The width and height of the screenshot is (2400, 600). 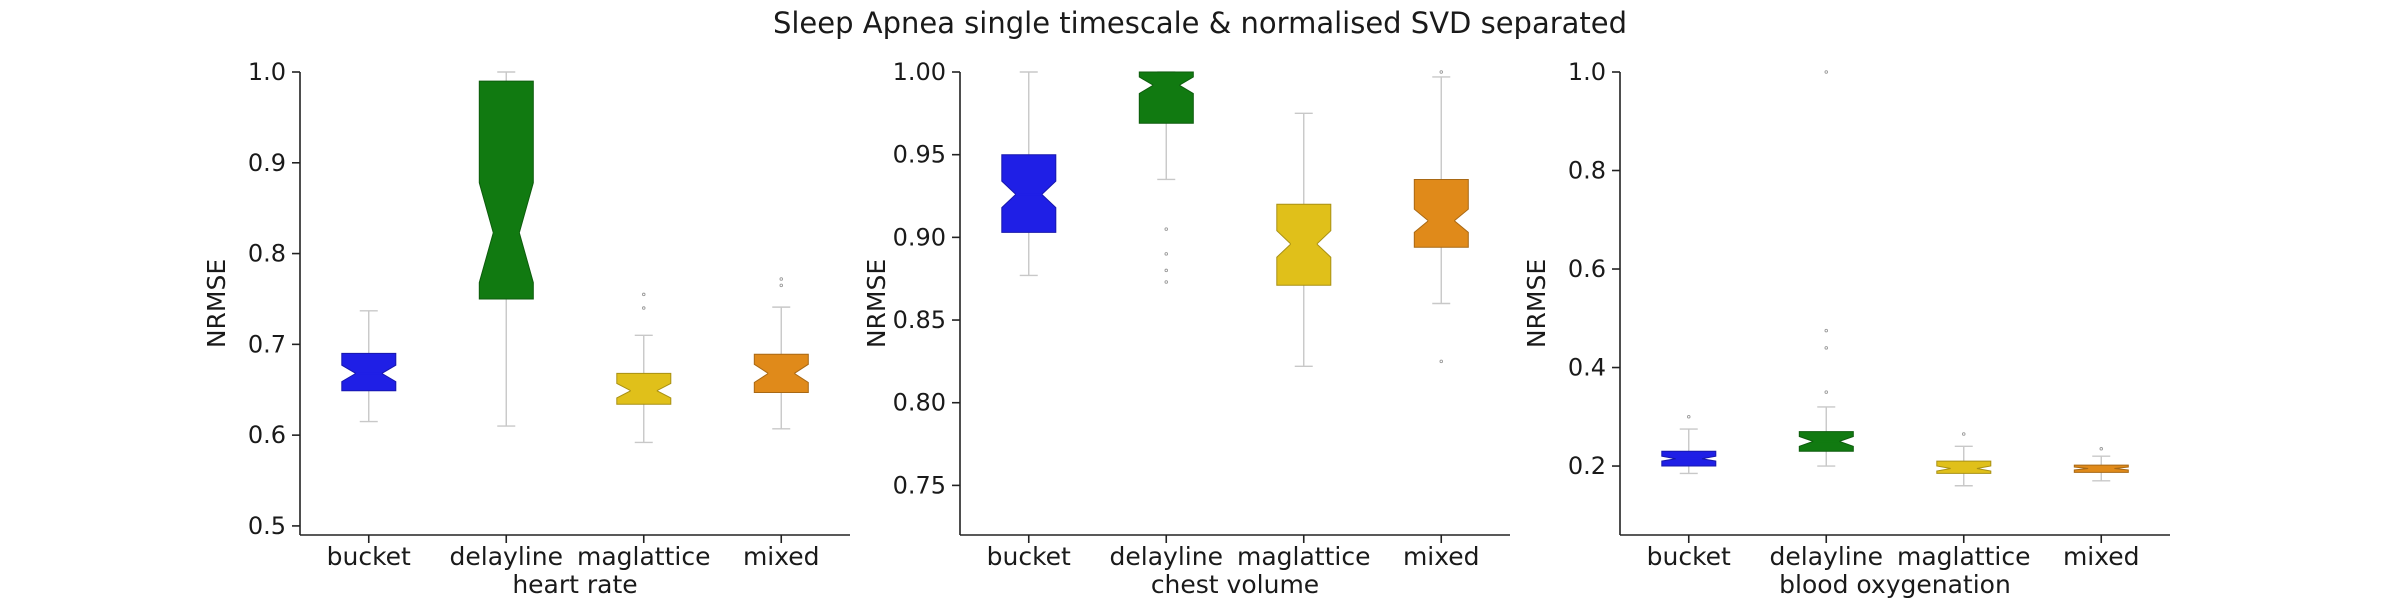 What do you see at coordinates (1235, 584) in the screenshot?
I see `x-axis-label: chest volume` at bounding box center [1235, 584].